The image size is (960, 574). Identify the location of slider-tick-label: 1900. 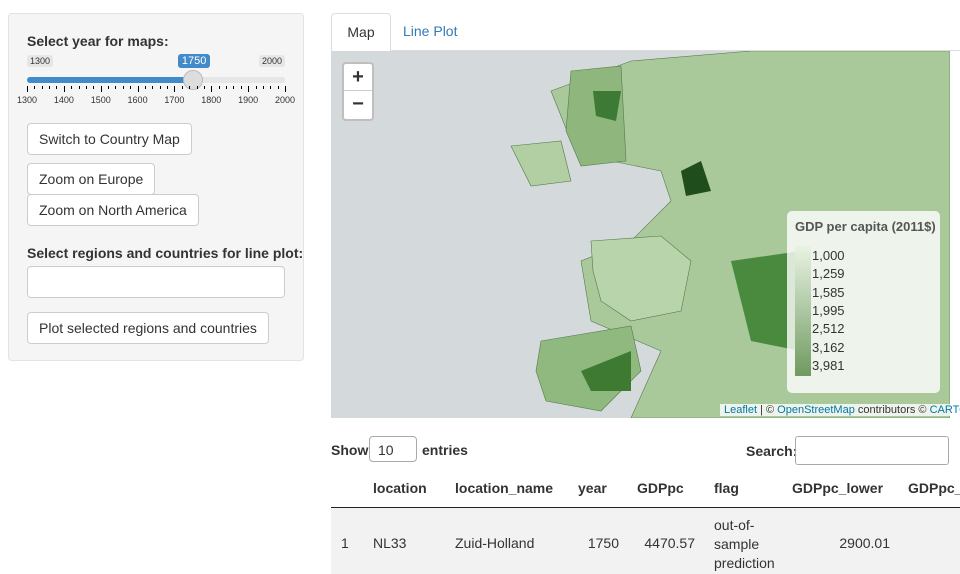
(248, 100).